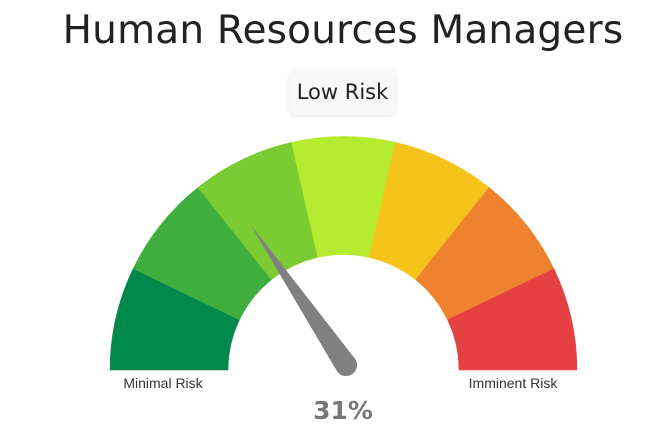  What do you see at coordinates (343, 410) in the screenshot?
I see `value-label: 31%` at bounding box center [343, 410].